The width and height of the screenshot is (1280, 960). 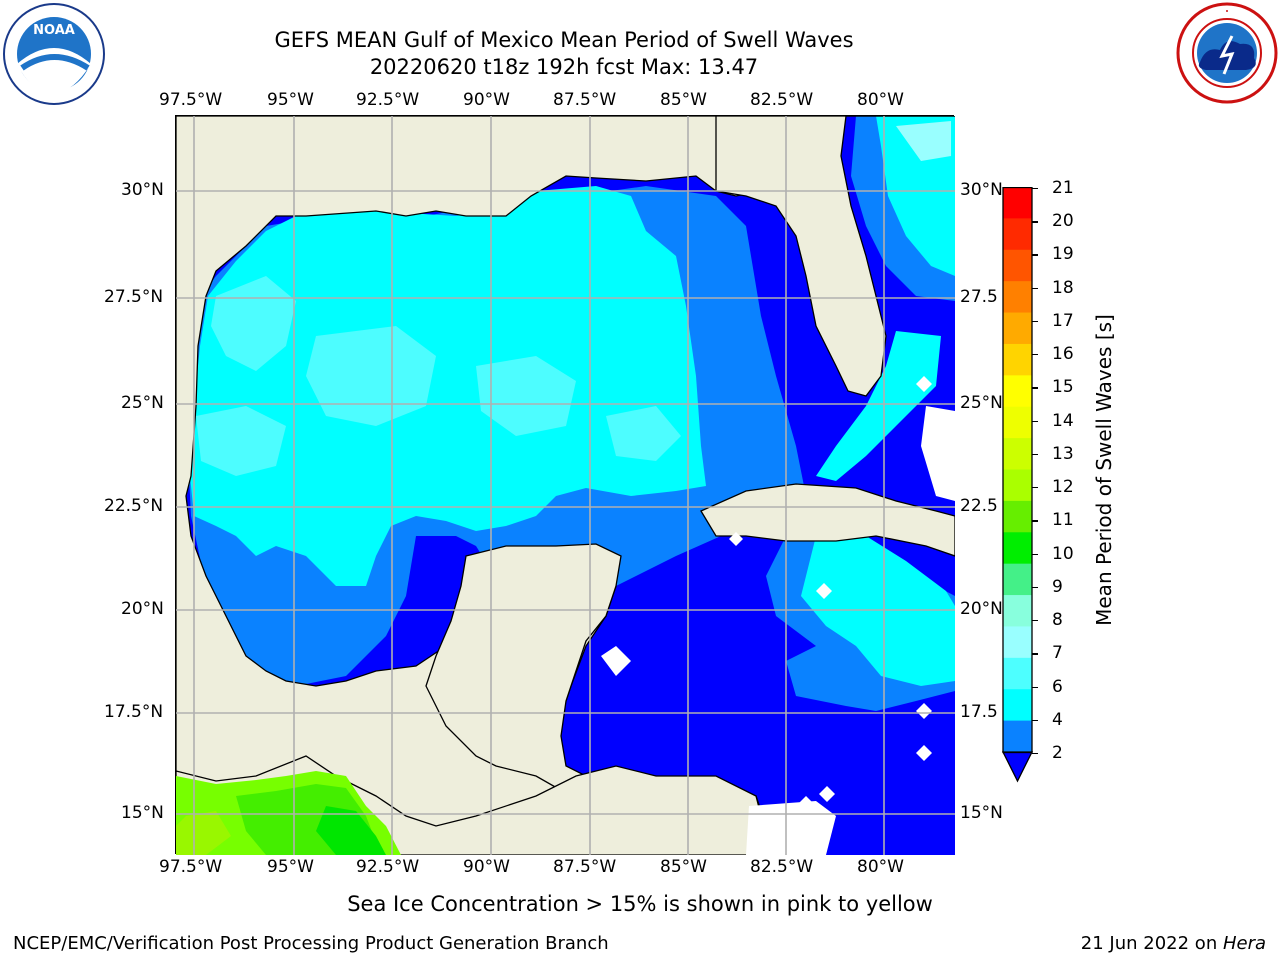 What do you see at coordinates (1063, 387) in the screenshot?
I see `colorbar-tick-label: 15` at bounding box center [1063, 387].